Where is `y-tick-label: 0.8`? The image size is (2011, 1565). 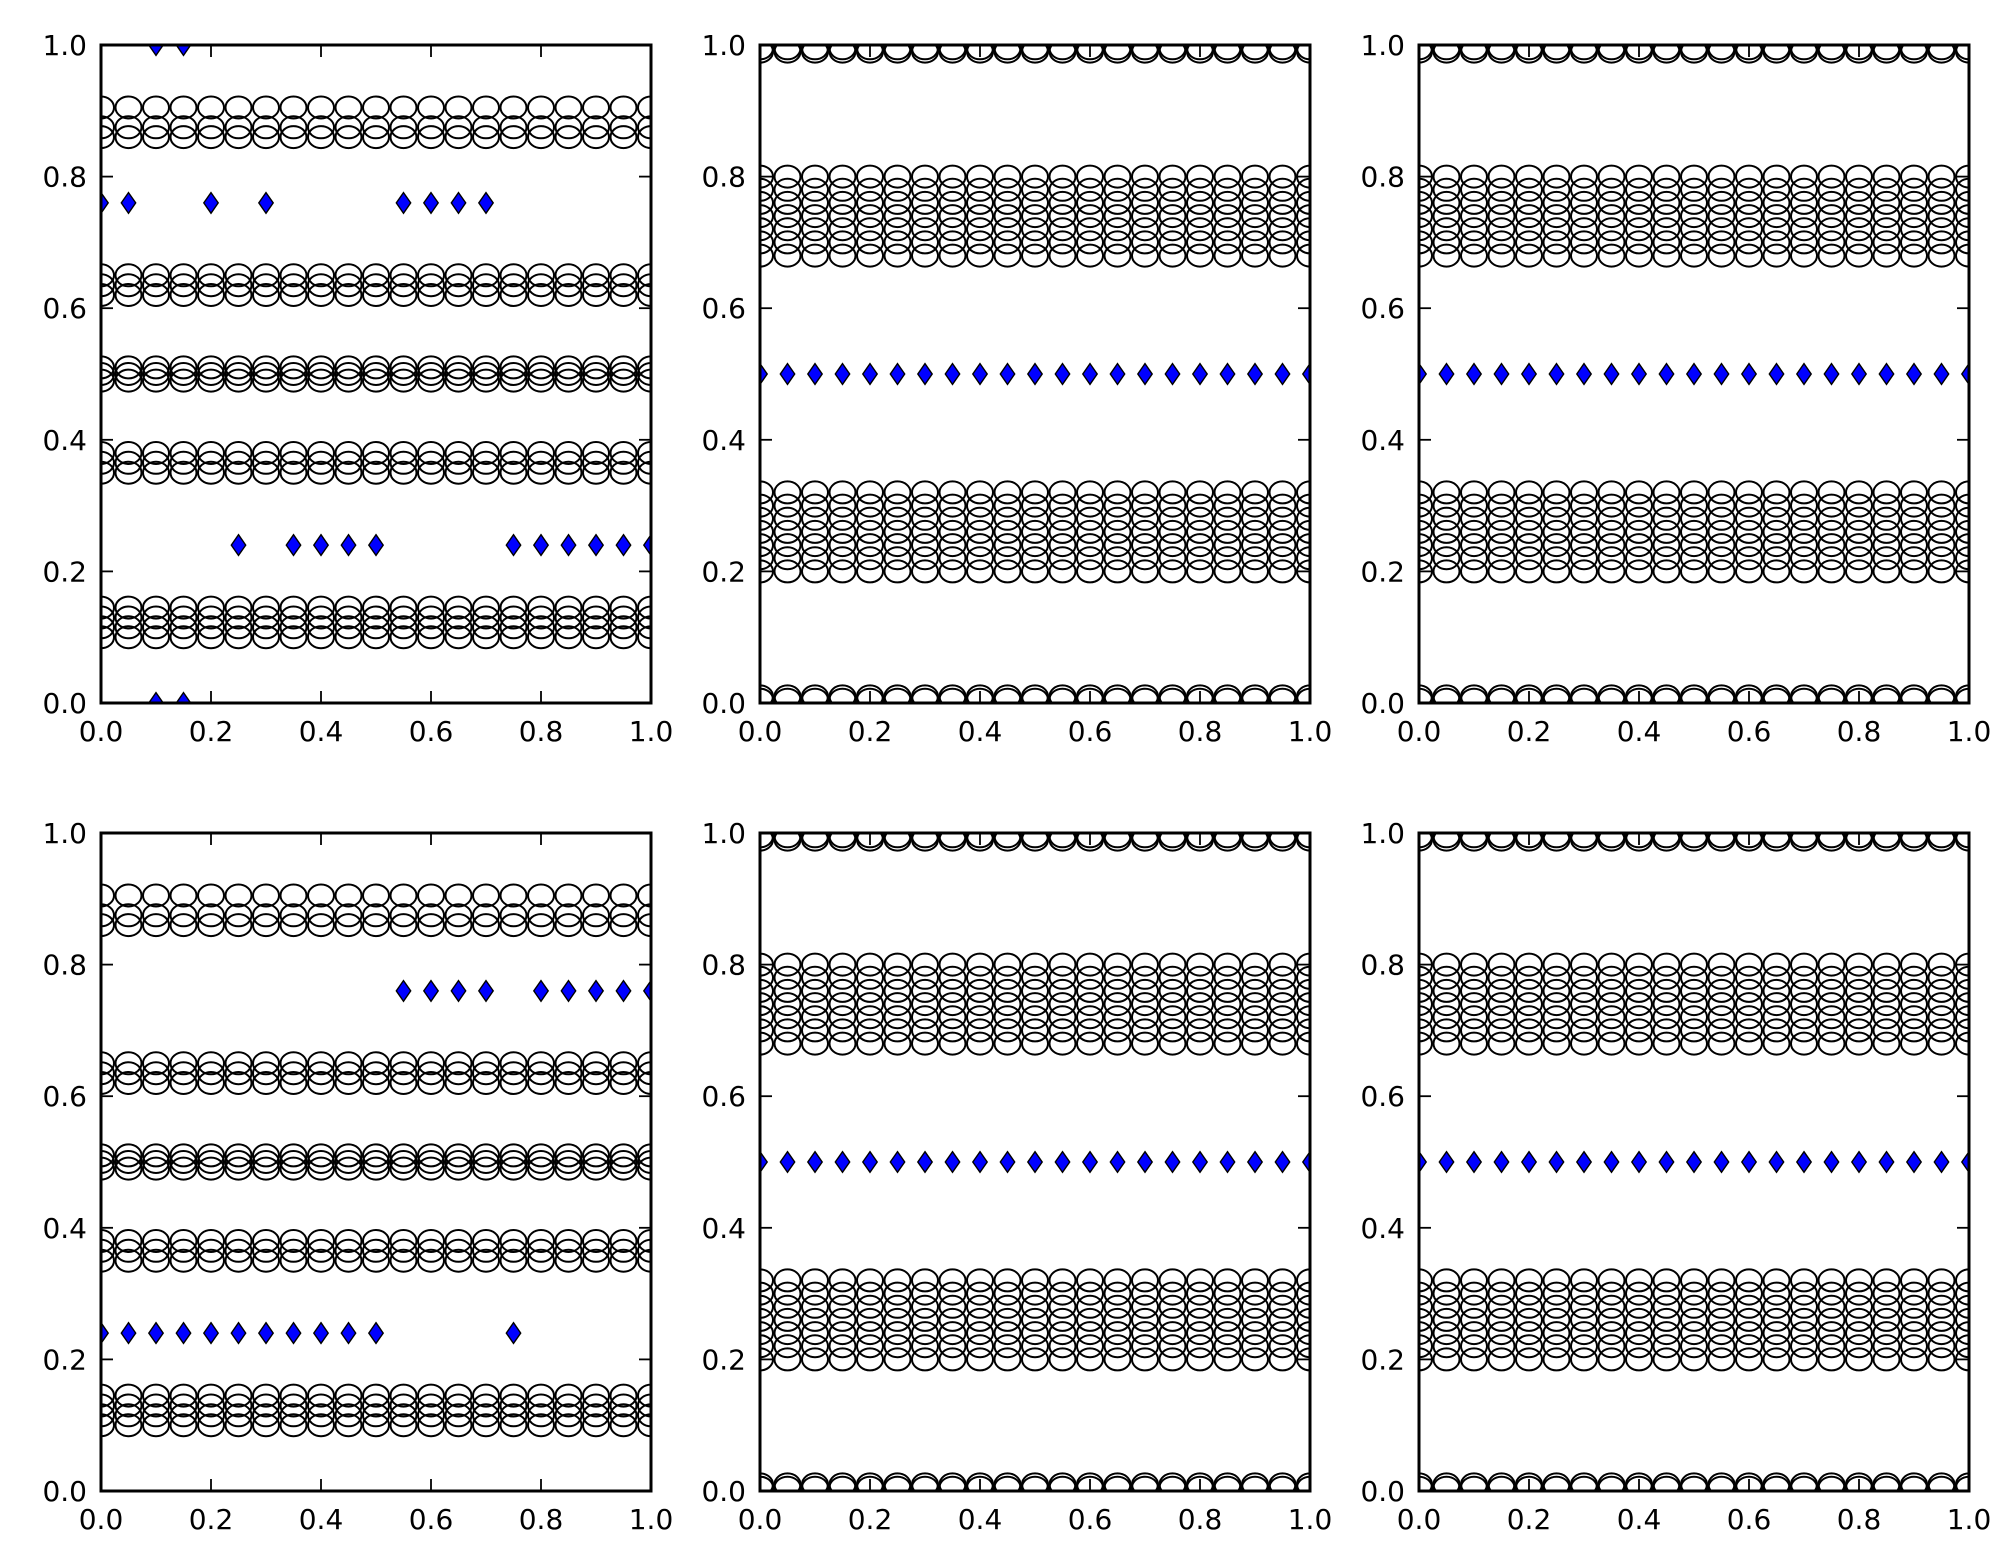 y-tick-label: 0.8 is located at coordinates (1382, 965).